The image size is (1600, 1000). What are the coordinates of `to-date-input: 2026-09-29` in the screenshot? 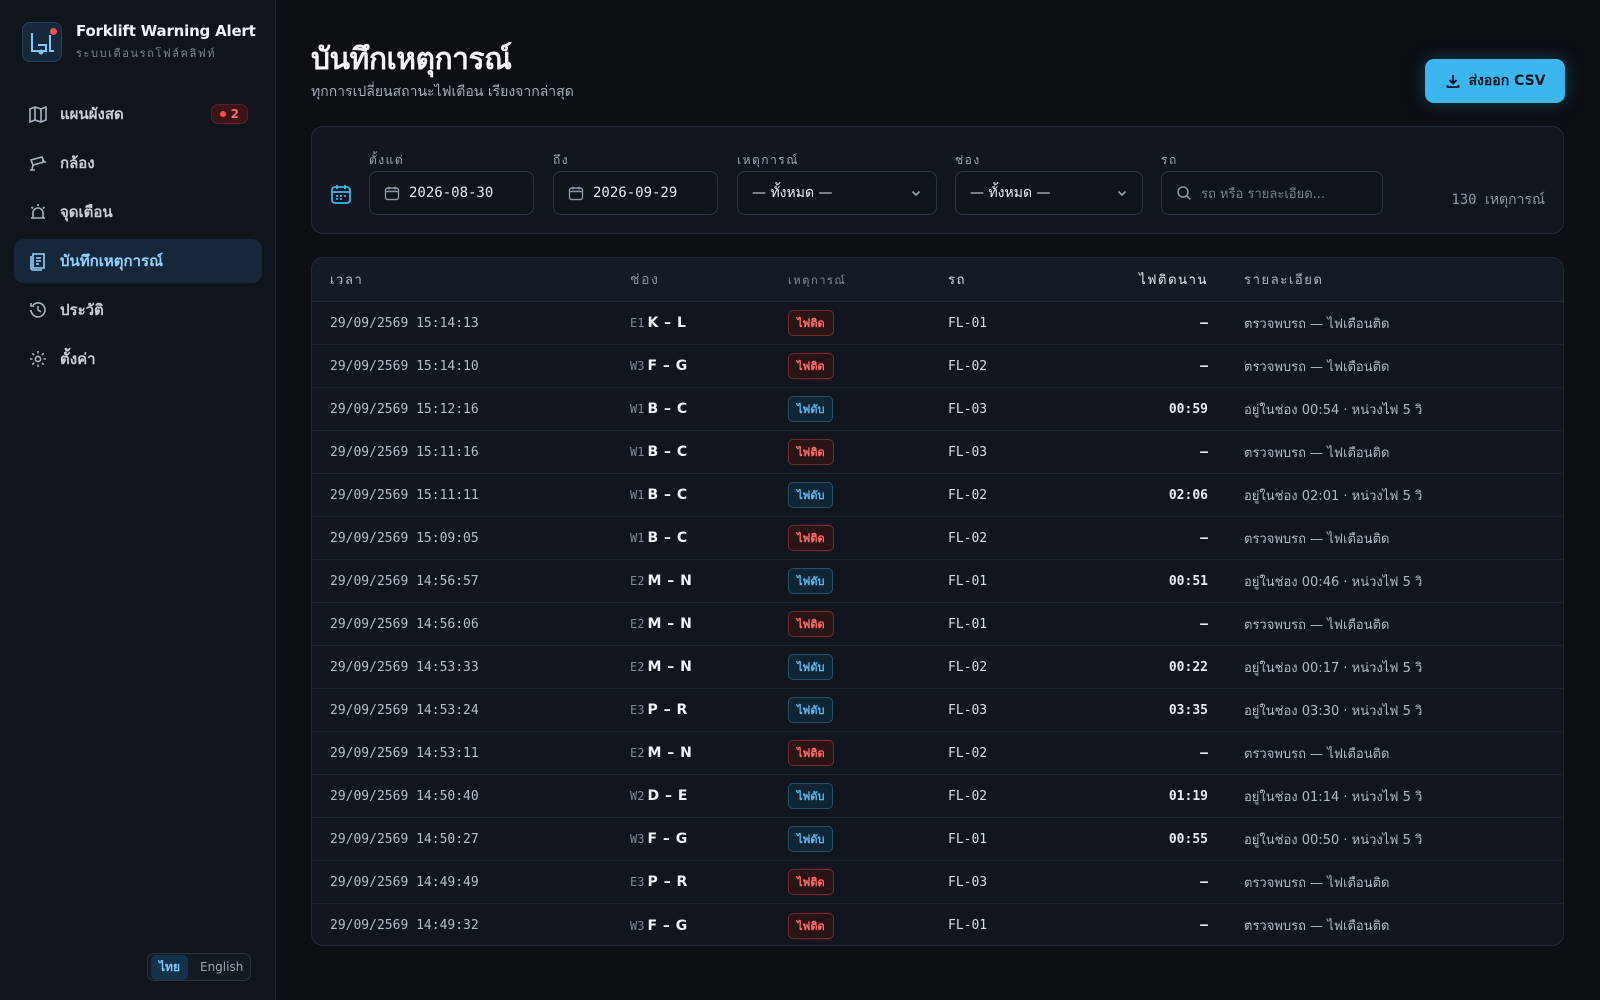 It's located at (635, 193).